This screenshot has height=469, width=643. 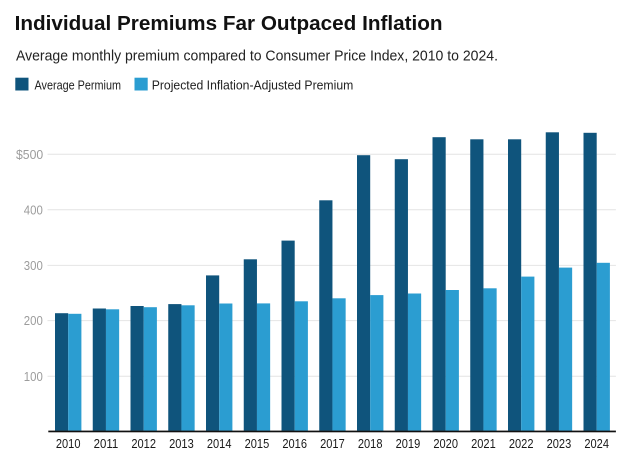 What do you see at coordinates (33, 321) in the screenshot?
I see `svg-text: 200` at bounding box center [33, 321].